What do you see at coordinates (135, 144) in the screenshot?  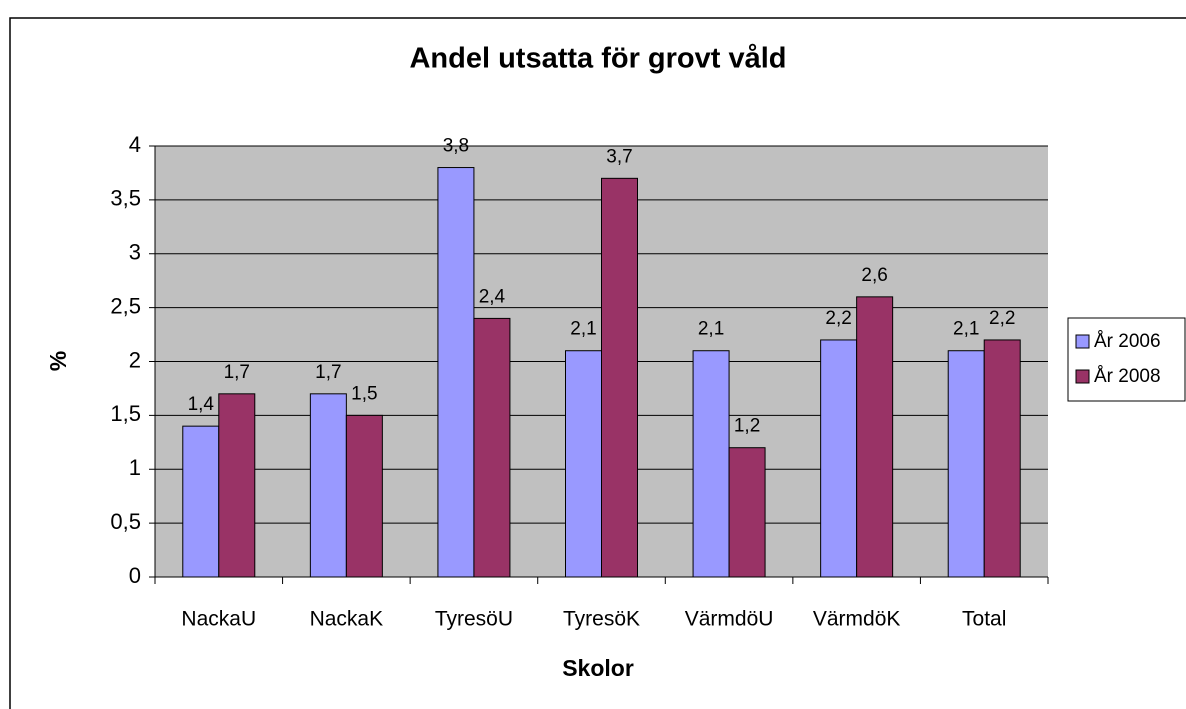 I see `y-tick-label: 4` at bounding box center [135, 144].